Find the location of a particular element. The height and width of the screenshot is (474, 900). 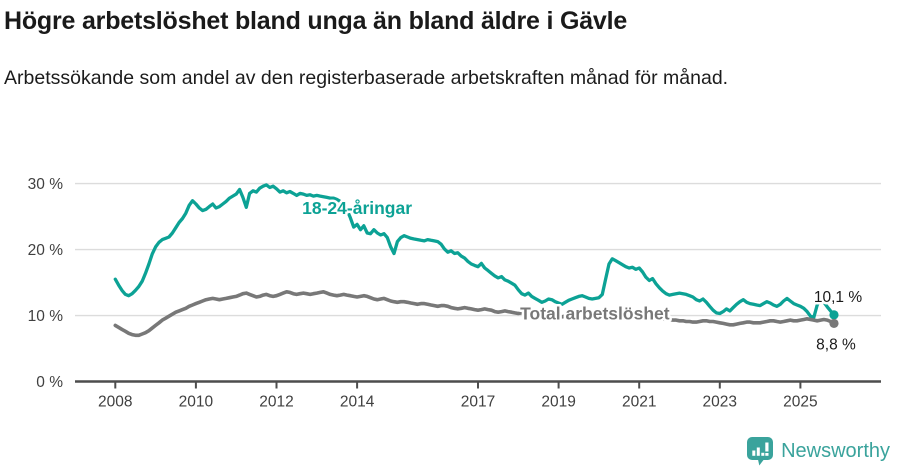

brand-footer: Newsworthy is located at coordinates (818, 451).